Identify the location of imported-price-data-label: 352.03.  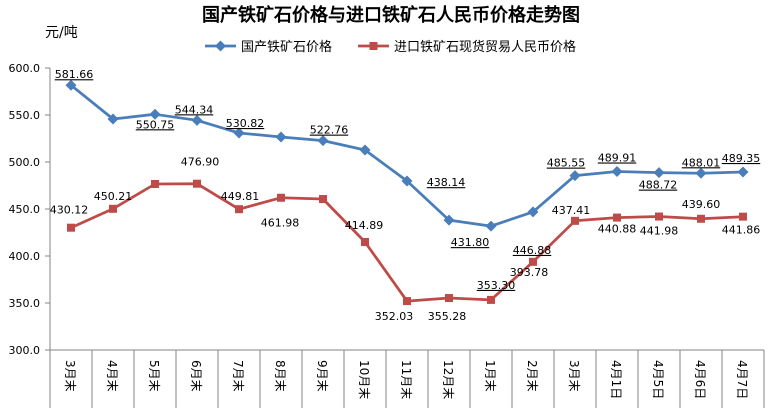
(394, 316).